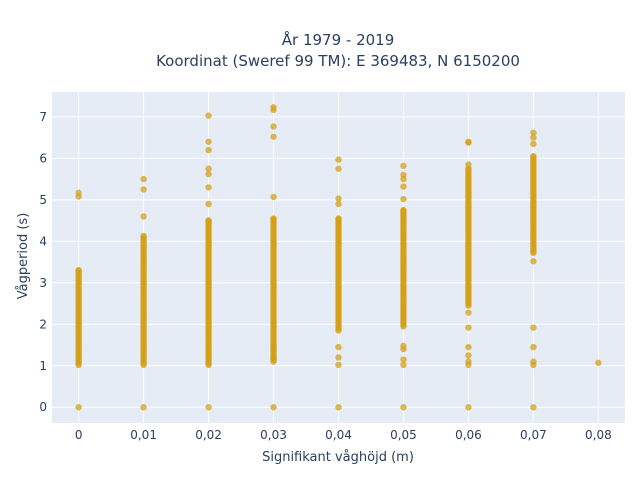 This screenshot has width=640, height=480. What do you see at coordinates (43, 407) in the screenshot?
I see `y-tick-label: 0` at bounding box center [43, 407].